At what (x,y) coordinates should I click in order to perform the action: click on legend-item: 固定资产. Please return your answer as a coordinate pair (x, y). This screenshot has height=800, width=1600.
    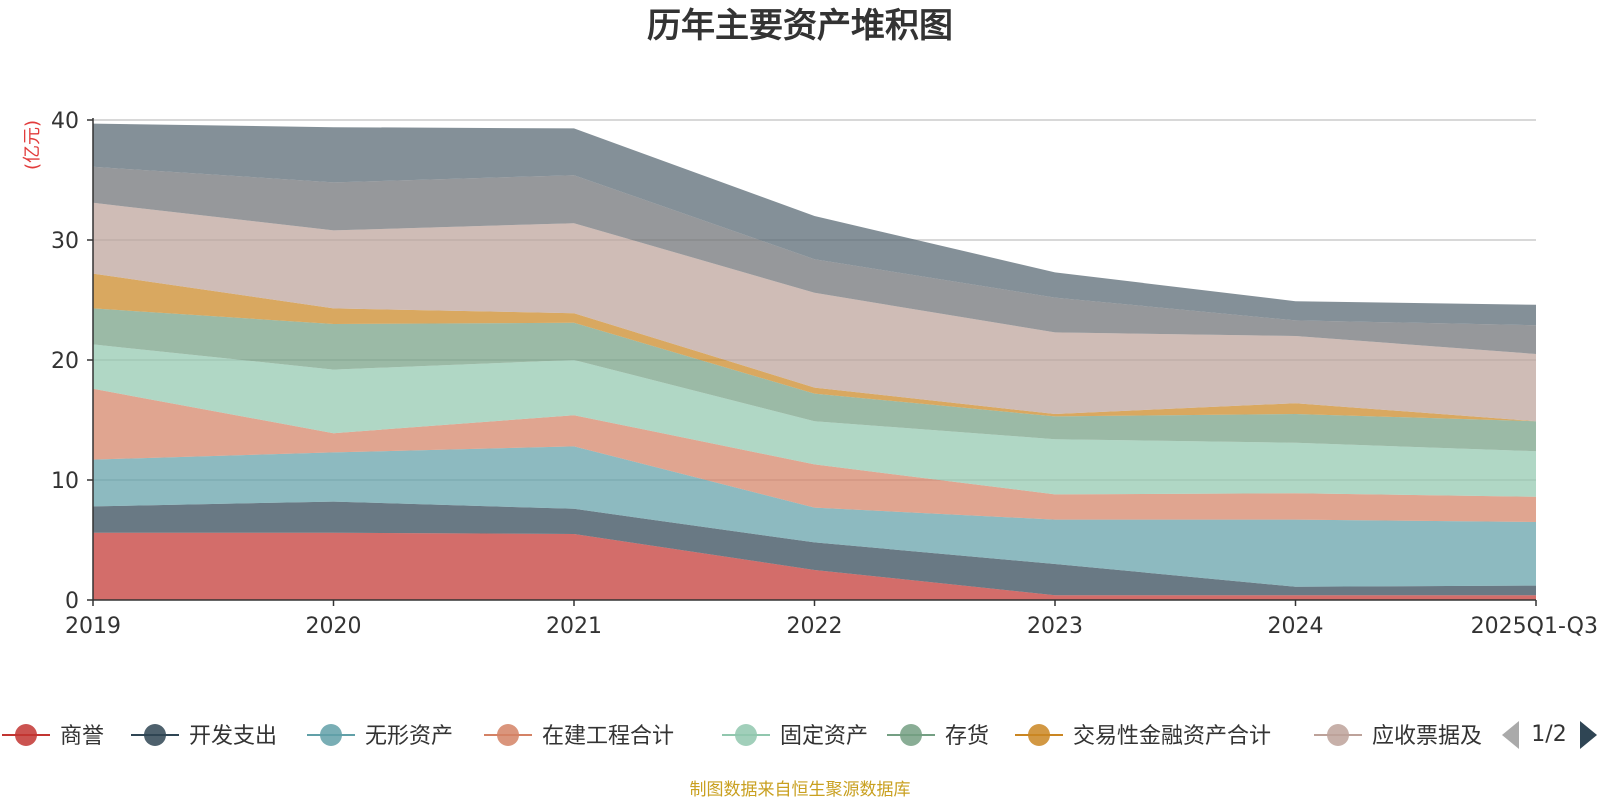
    Looking at the image, I should click on (795, 736).